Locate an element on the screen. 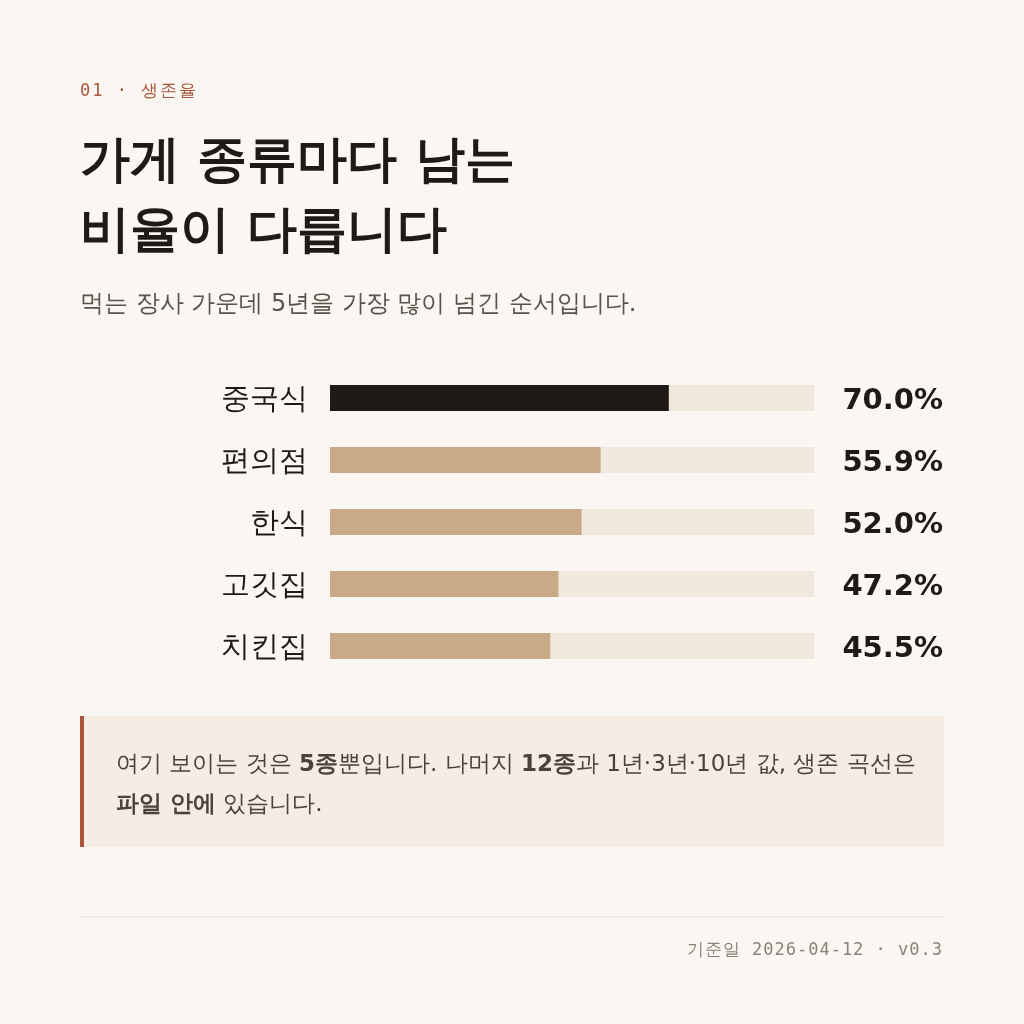  y-tick-label: 고깃집 is located at coordinates (264, 584).